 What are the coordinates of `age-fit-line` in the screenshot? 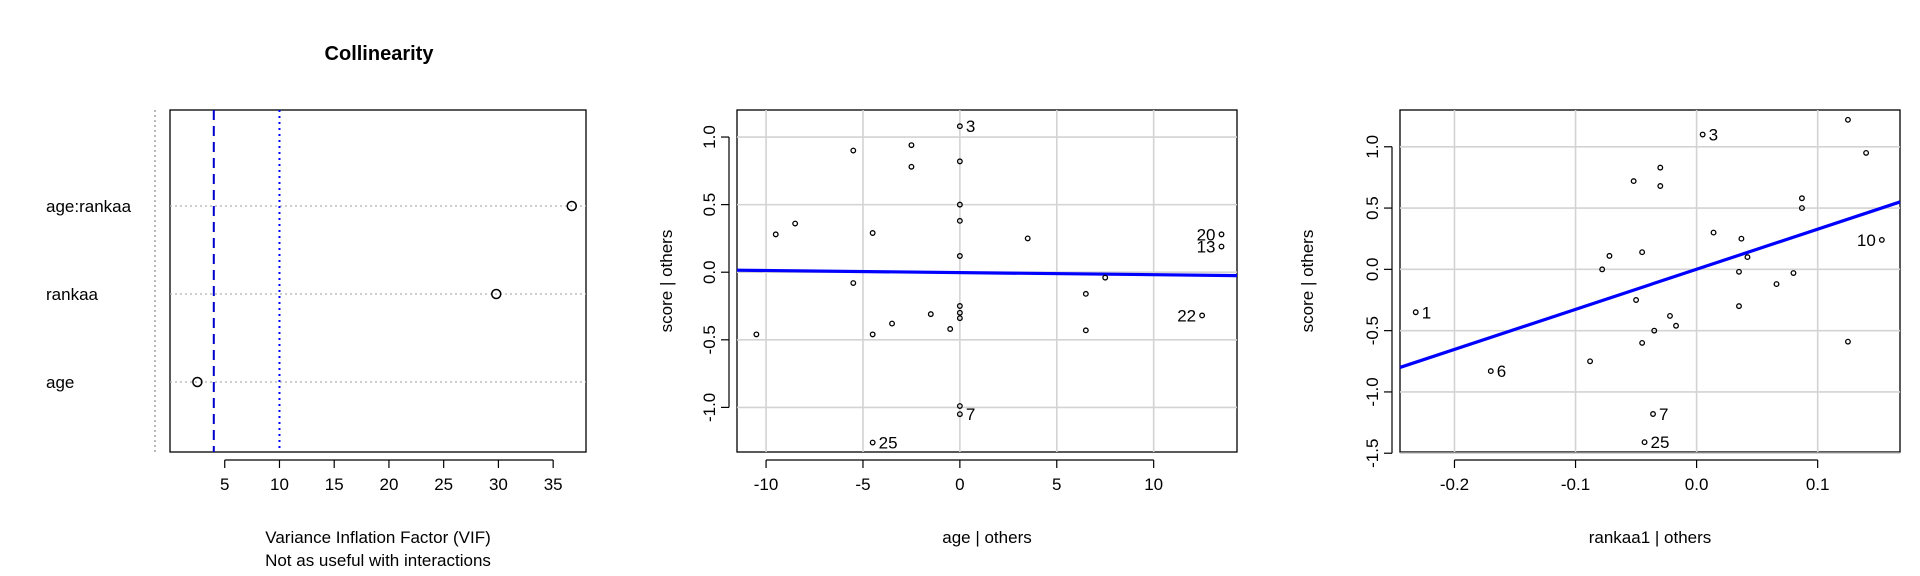 It's located at (987, 273).